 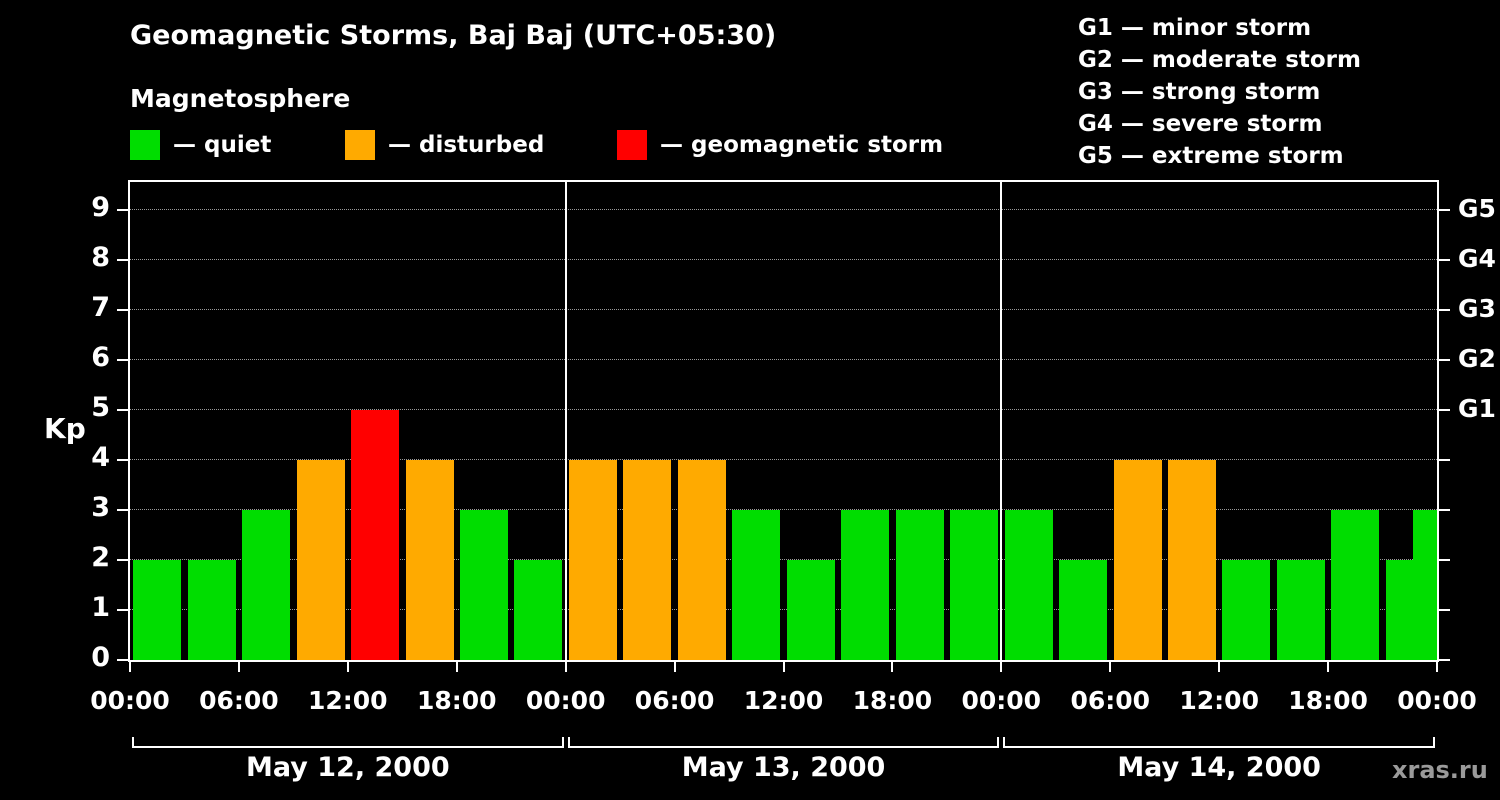 I want to click on y-tick-label: 8, so click(x=100, y=257).